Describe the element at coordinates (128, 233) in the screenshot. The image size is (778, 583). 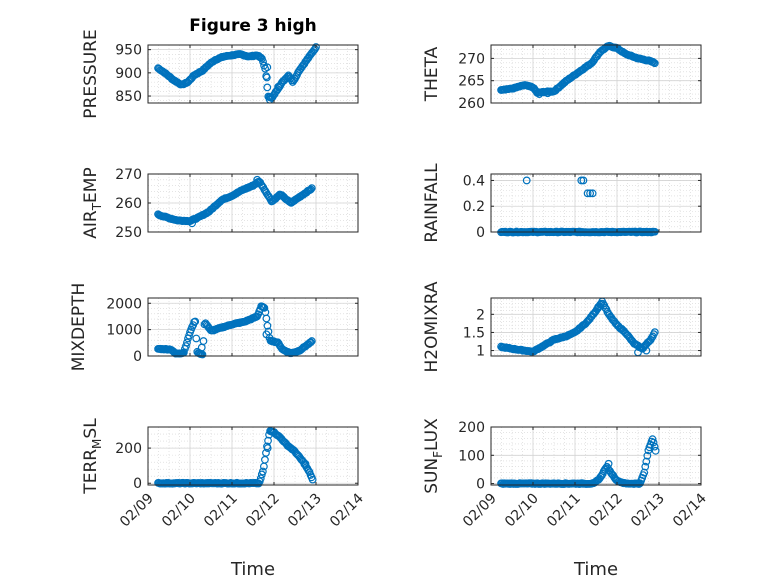
I see `y-tick-label: 250` at that location.